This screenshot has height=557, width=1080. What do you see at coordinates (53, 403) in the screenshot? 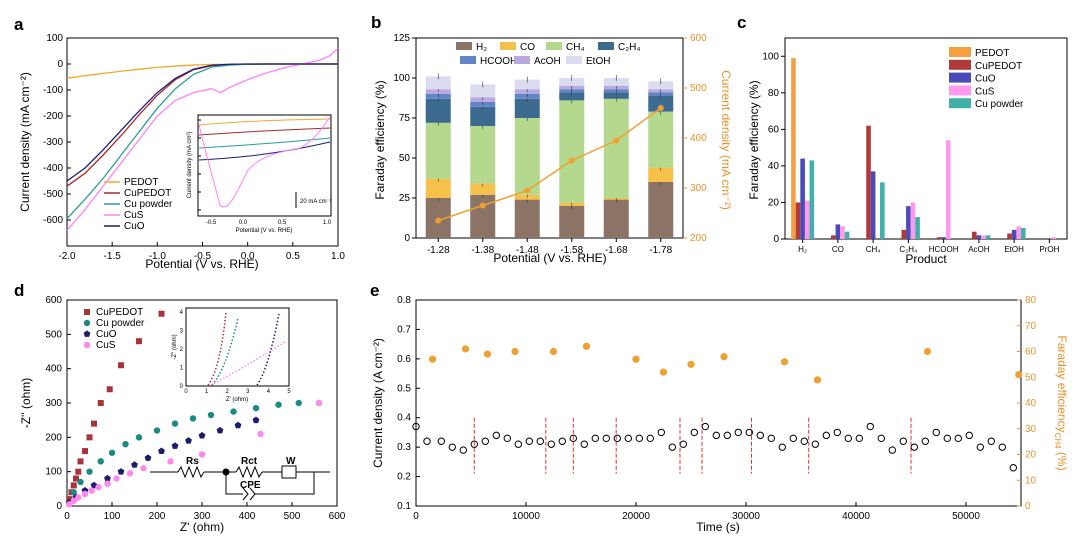
I see `d-ytick-label: 300` at bounding box center [53, 403].